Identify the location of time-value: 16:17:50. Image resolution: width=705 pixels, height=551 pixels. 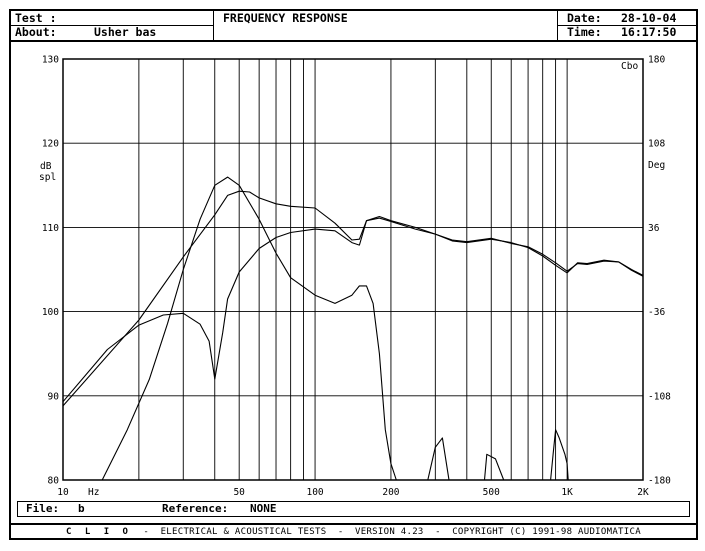
(649, 32).